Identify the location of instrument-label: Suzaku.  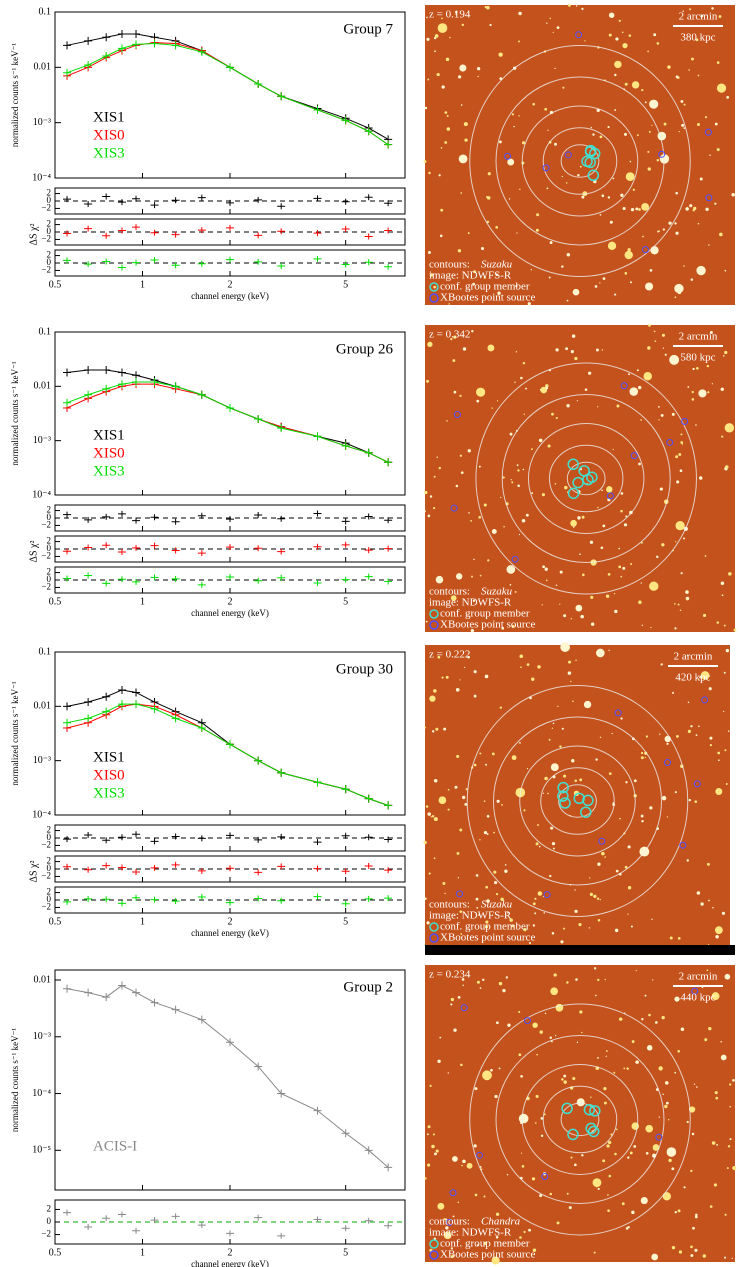
(497, 592).